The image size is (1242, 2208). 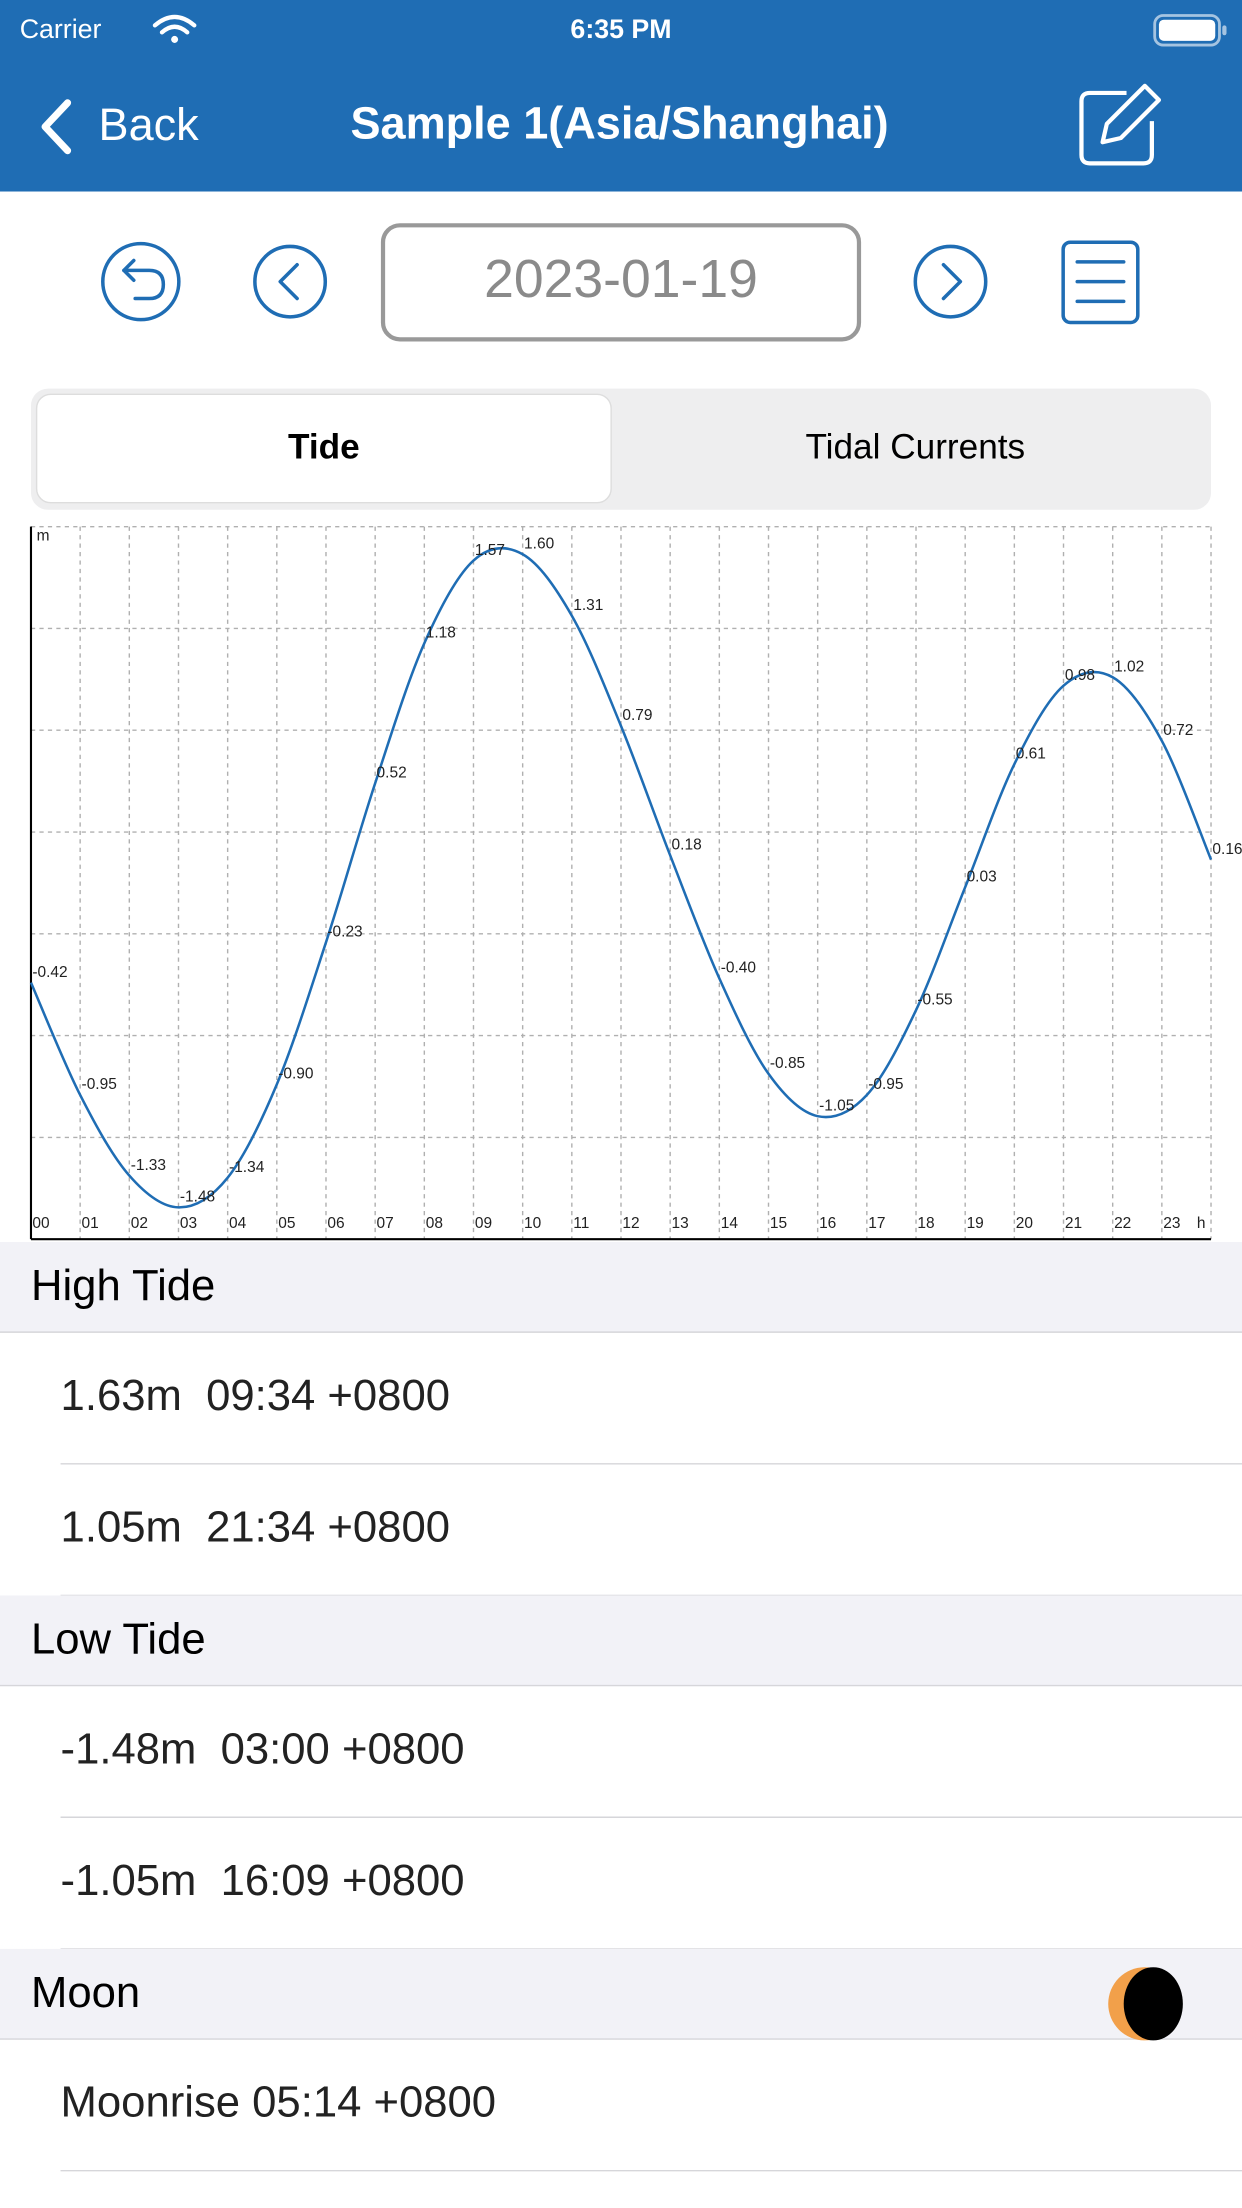 What do you see at coordinates (441, 633) in the screenshot?
I see `data-label: 1.18` at bounding box center [441, 633].